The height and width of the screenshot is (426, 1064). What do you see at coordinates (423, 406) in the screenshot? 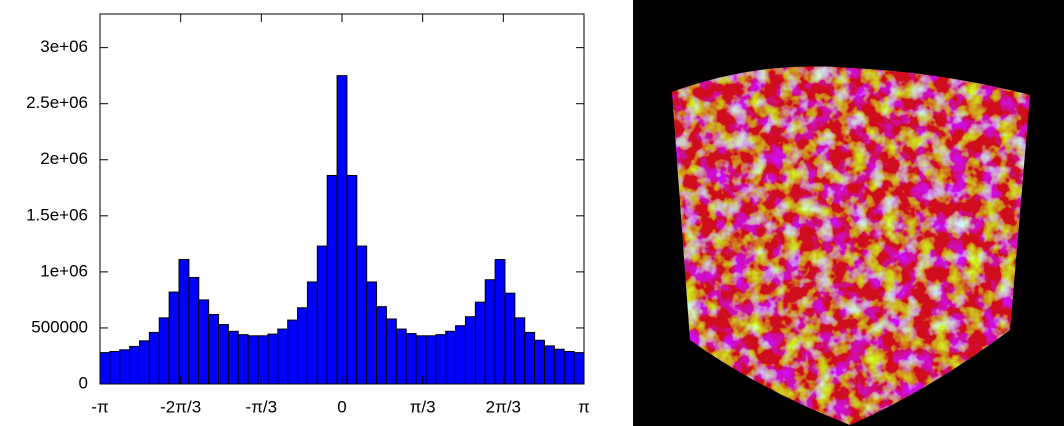
I see `x-tick-label: π/3` at bounding box center [423, 406].